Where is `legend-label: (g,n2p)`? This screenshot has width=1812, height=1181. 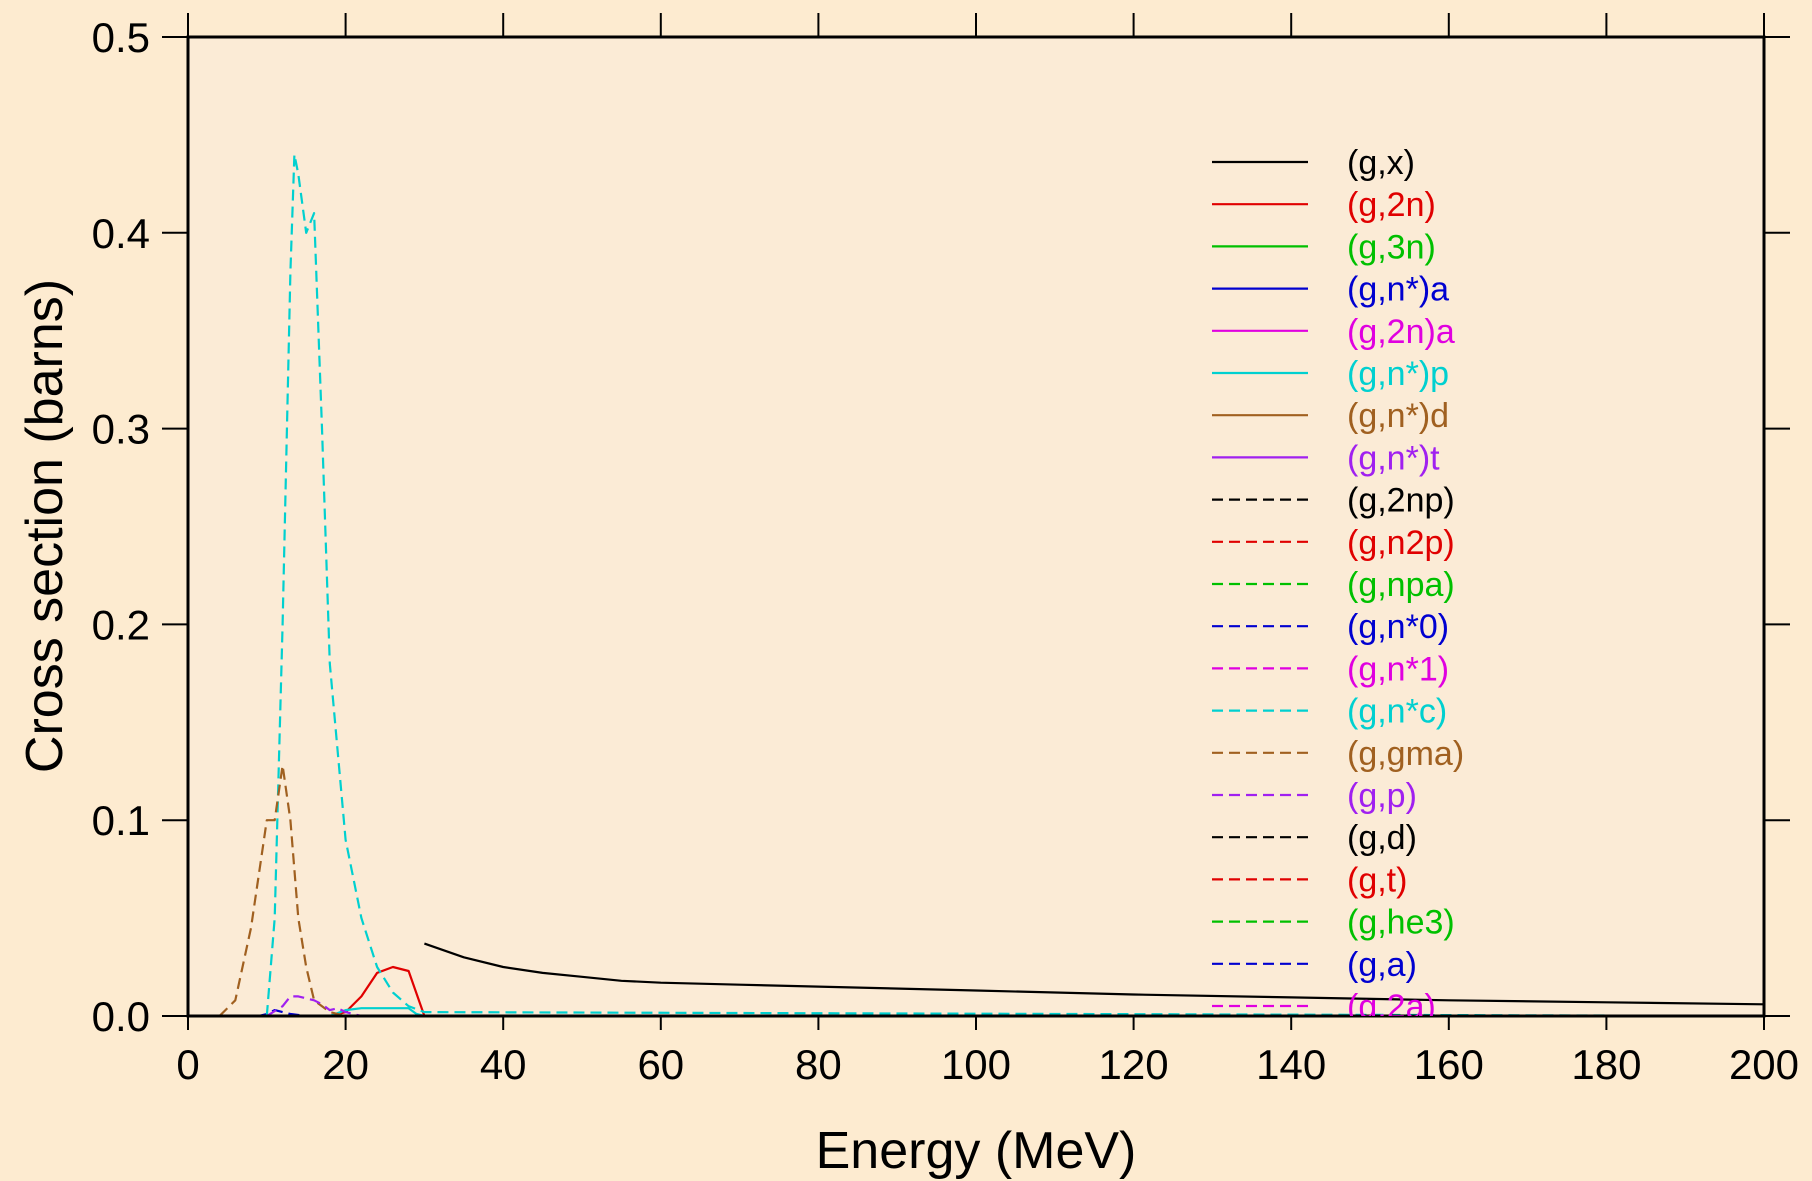 legend-label: (g,n2p) is located at coordinates (1401, 543).